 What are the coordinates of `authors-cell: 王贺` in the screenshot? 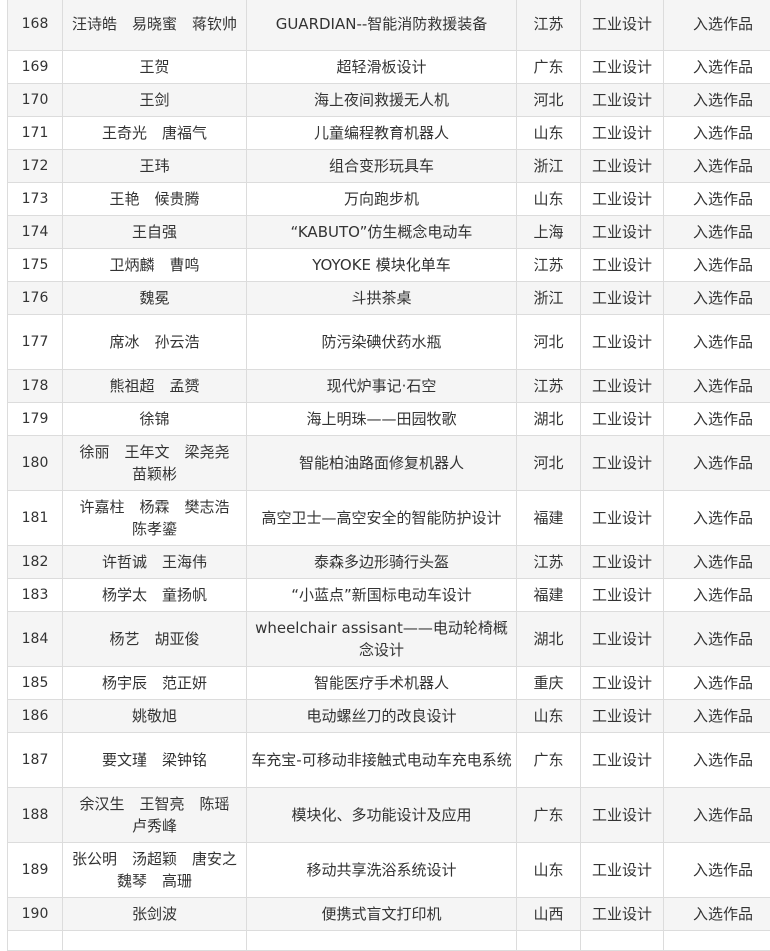 It's located at (155, 67).